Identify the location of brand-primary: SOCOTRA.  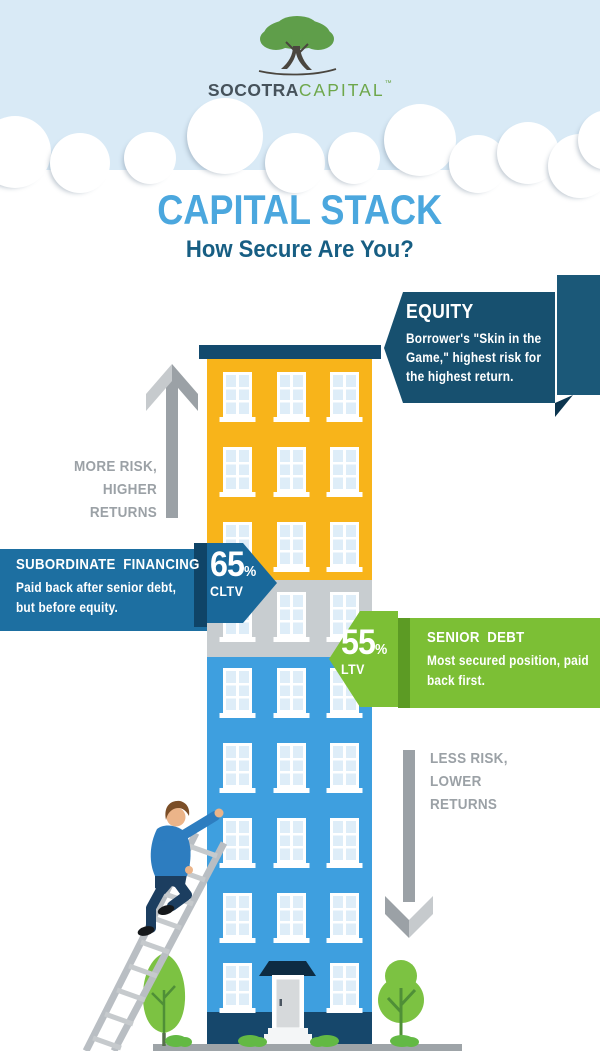
(253, 90).